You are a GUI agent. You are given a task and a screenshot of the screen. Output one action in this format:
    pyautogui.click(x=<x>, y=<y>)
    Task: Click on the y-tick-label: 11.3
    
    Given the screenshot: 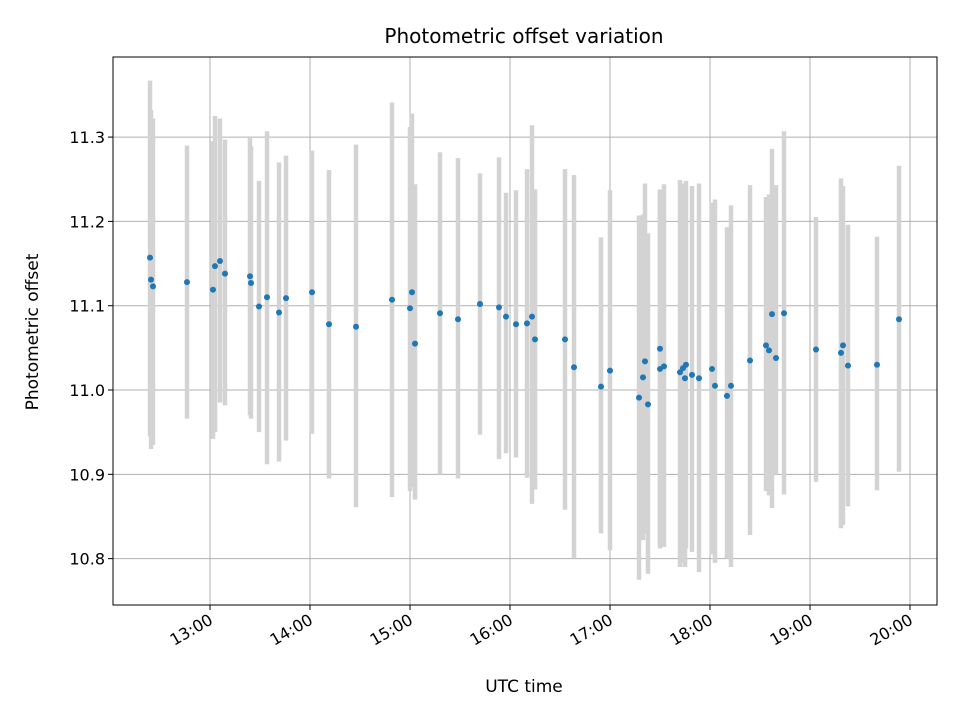 What is the action you would take?
    pyautogui.click(x=87, y=137)
    